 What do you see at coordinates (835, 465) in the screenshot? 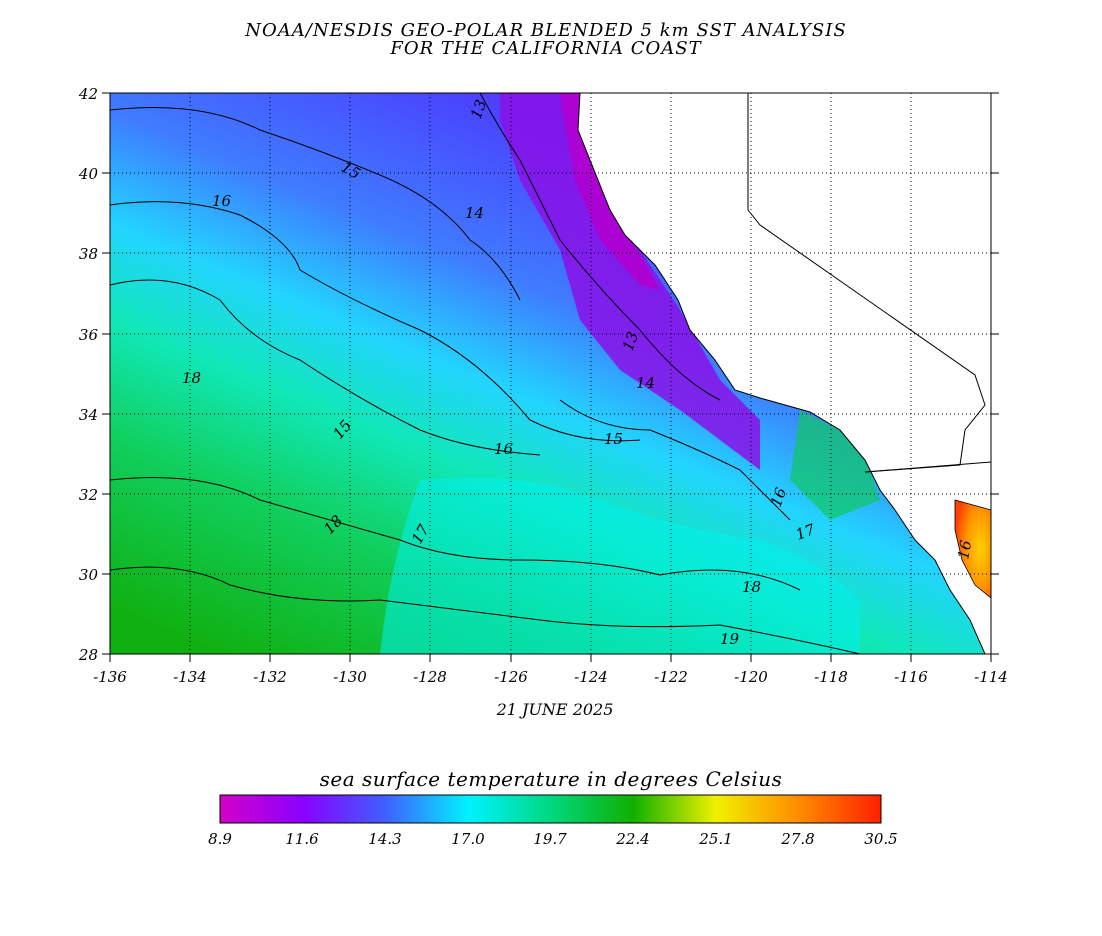
I see `bight-warm-water` at bounding box center [835, 465].